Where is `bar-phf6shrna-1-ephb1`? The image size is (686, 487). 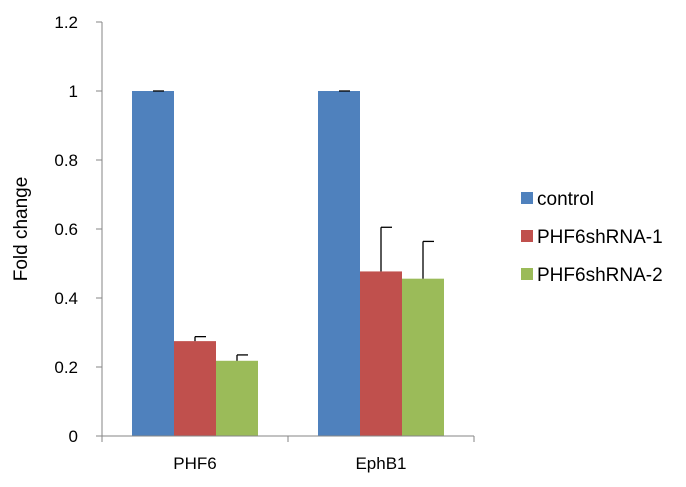
bar-phf6shrna-1-ephb1 is located at coordinates (381, 353).